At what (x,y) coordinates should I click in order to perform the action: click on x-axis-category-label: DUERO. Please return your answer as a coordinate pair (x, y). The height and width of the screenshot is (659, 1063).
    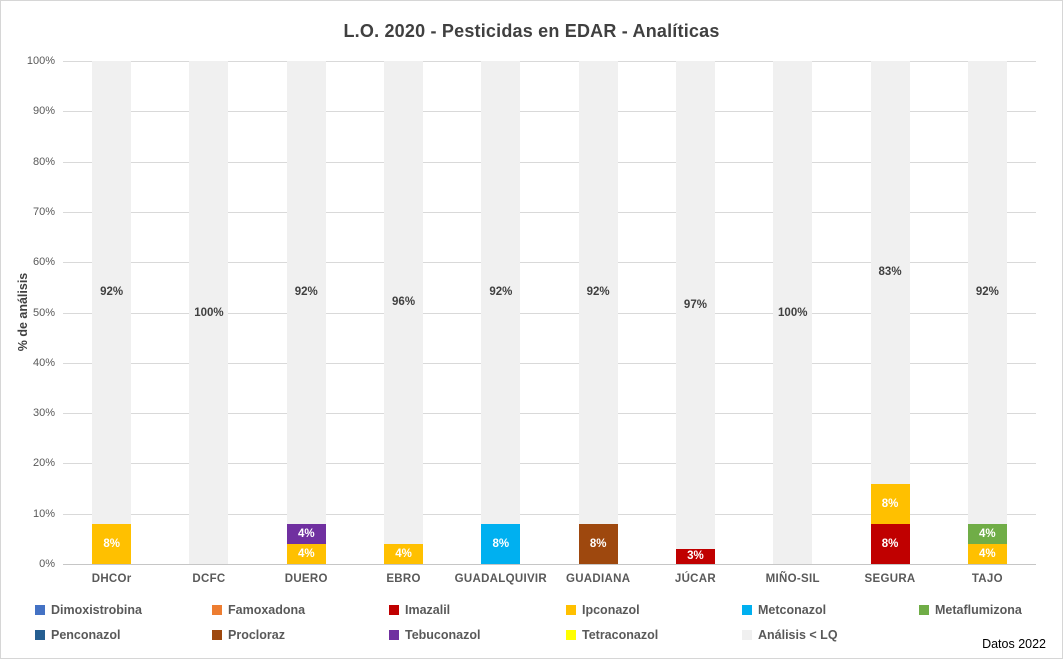
    Looking at the image, I should click on (306, 579).